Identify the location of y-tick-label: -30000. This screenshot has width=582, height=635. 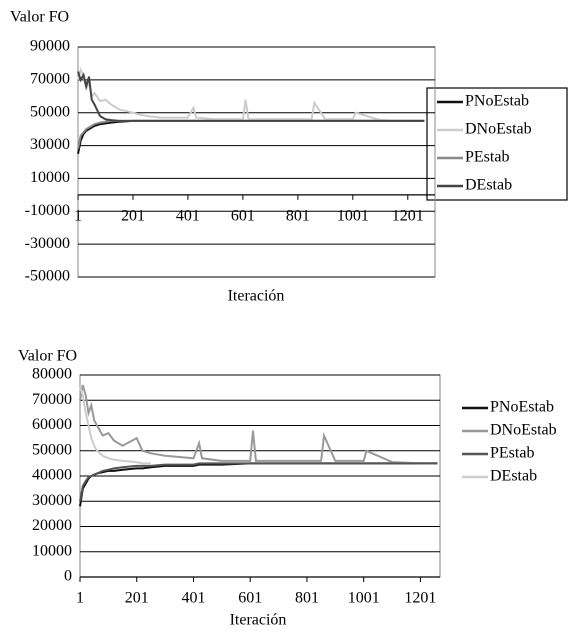
(47, 243).